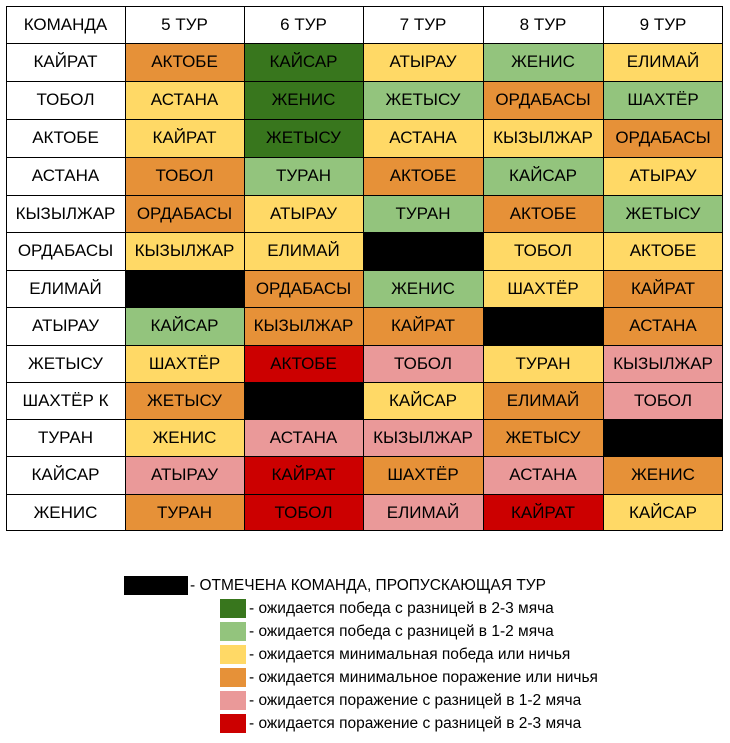  What do you see at coordinates (233, 608) in the screenshot?
I see `legend-swatch-big_win` at bounding box center [233, 608].